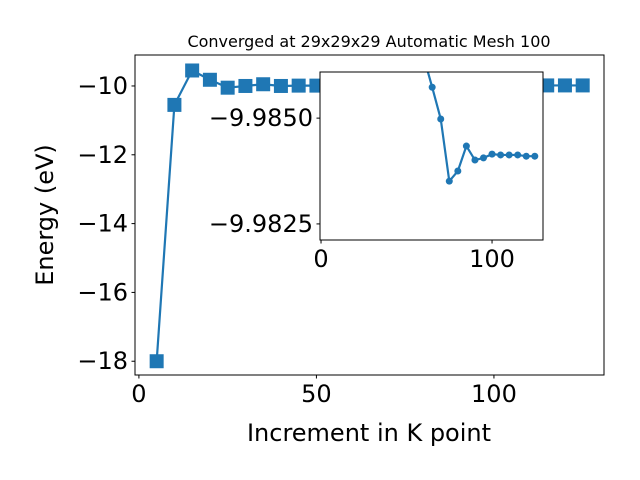 Image resolution: width=640 pixels, height=480 pixels. Describe the element at coordinates (261, 224) in the screenshot. I see `y-tick-label: −9.9825` at that location.